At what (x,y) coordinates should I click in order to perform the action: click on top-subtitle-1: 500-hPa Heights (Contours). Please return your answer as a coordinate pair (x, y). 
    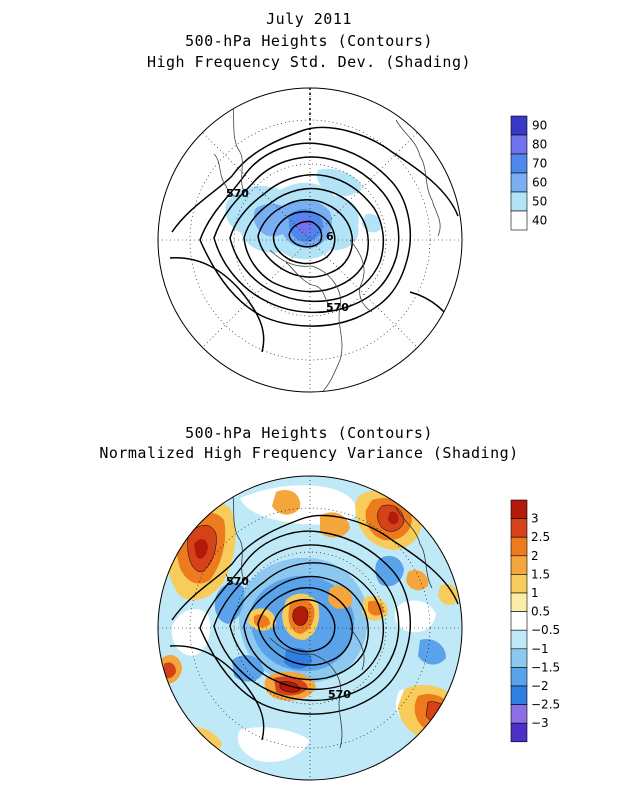
    Looking at the image, I should click on (309, 41).